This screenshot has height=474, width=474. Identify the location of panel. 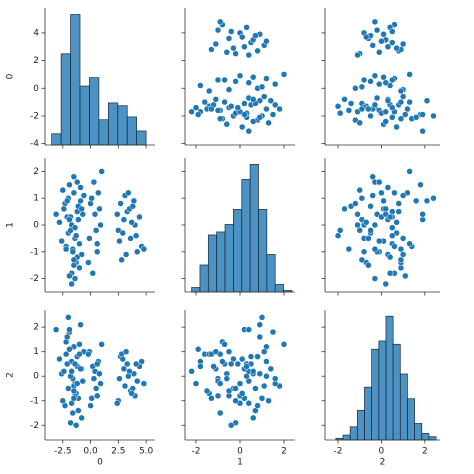
(380, 78).